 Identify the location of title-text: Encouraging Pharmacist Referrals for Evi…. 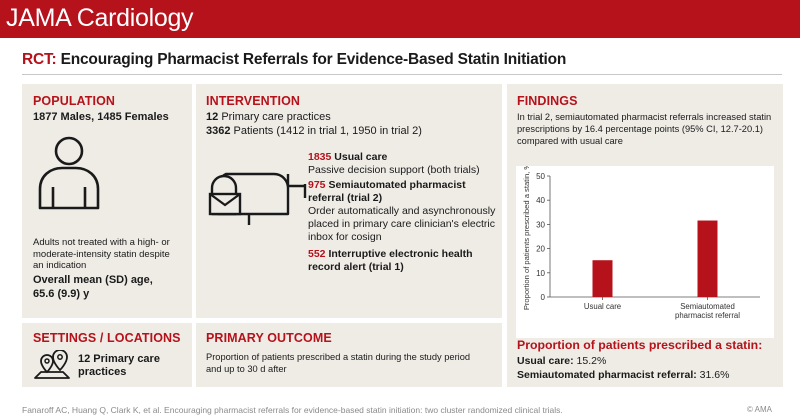
(313, 59).